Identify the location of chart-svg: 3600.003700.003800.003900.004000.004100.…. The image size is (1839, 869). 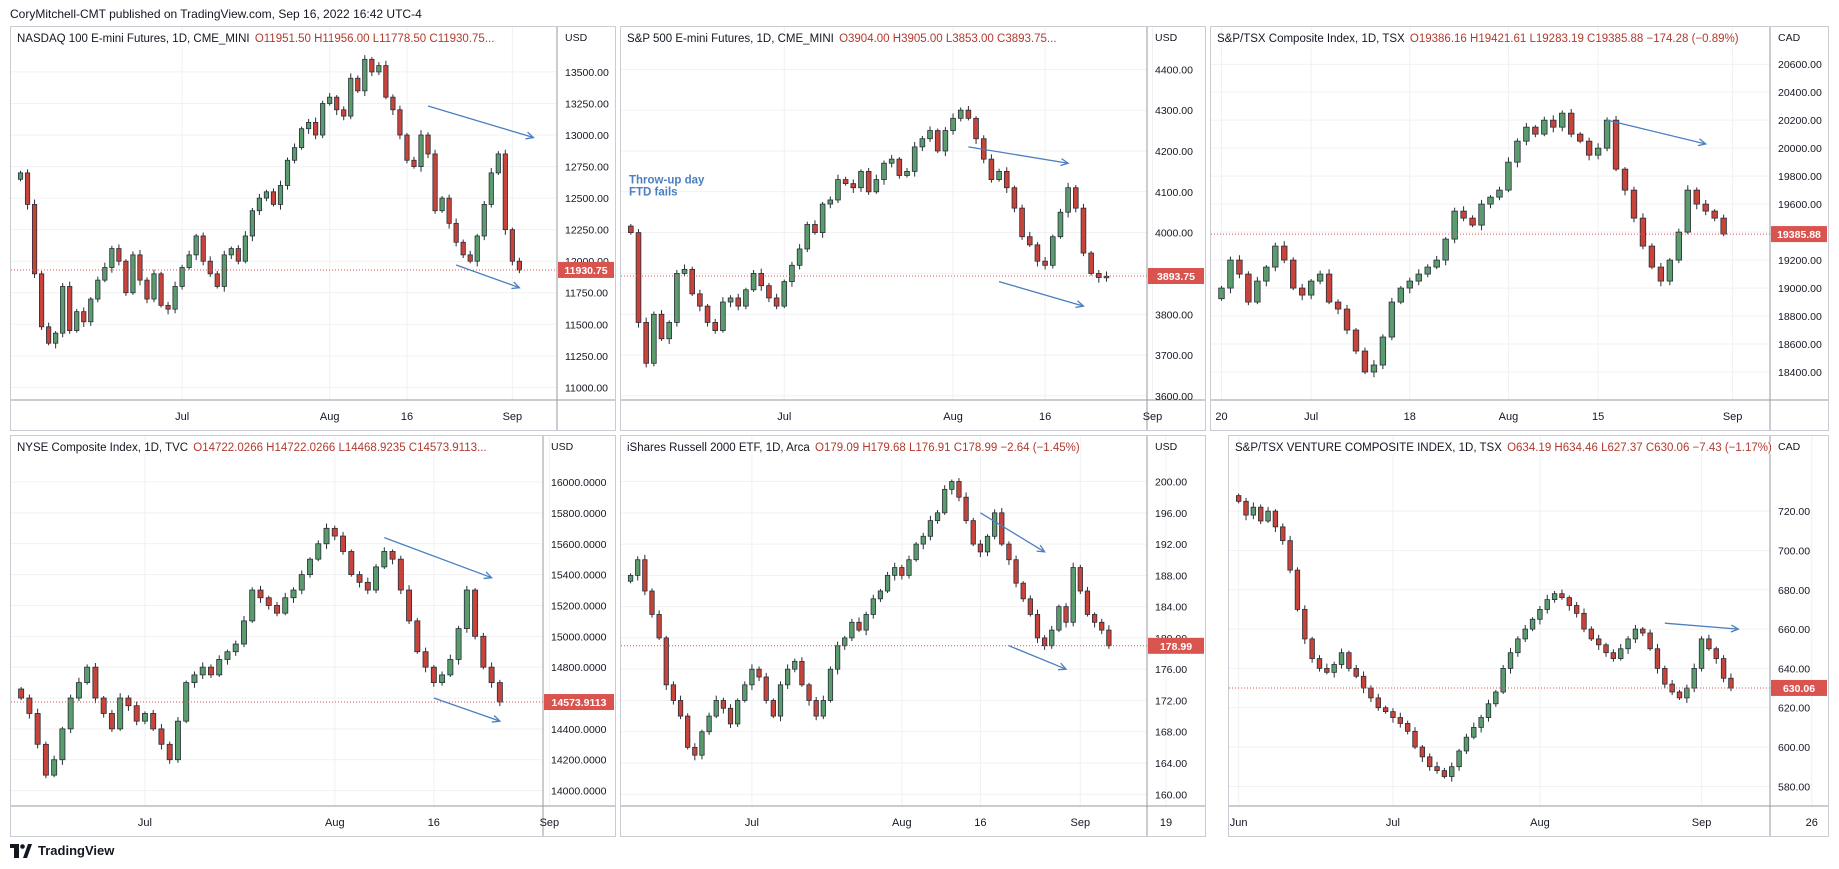
(913, 228).